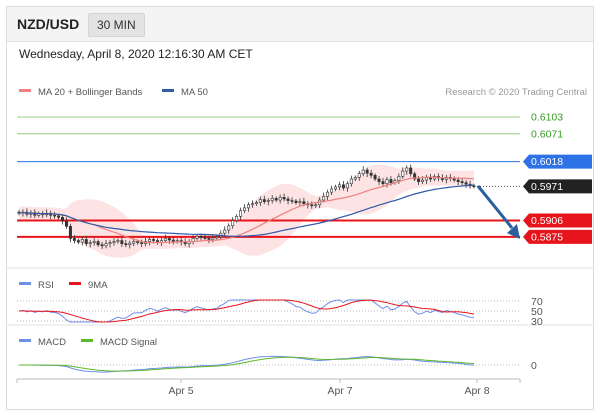 The image size is (602, 415). I want to click on legend-macd-signal-label: MACD Signal, so click(128, 342).